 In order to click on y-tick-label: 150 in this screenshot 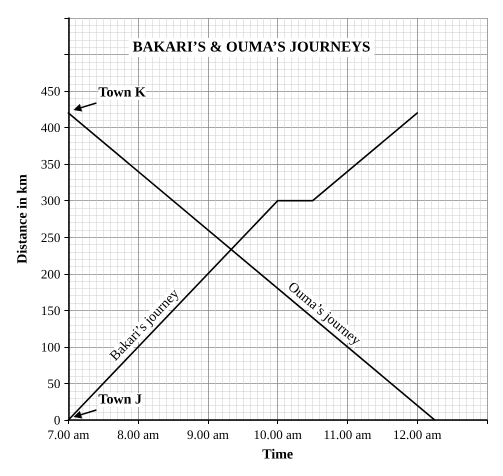, I will do `click(50, 310)`.